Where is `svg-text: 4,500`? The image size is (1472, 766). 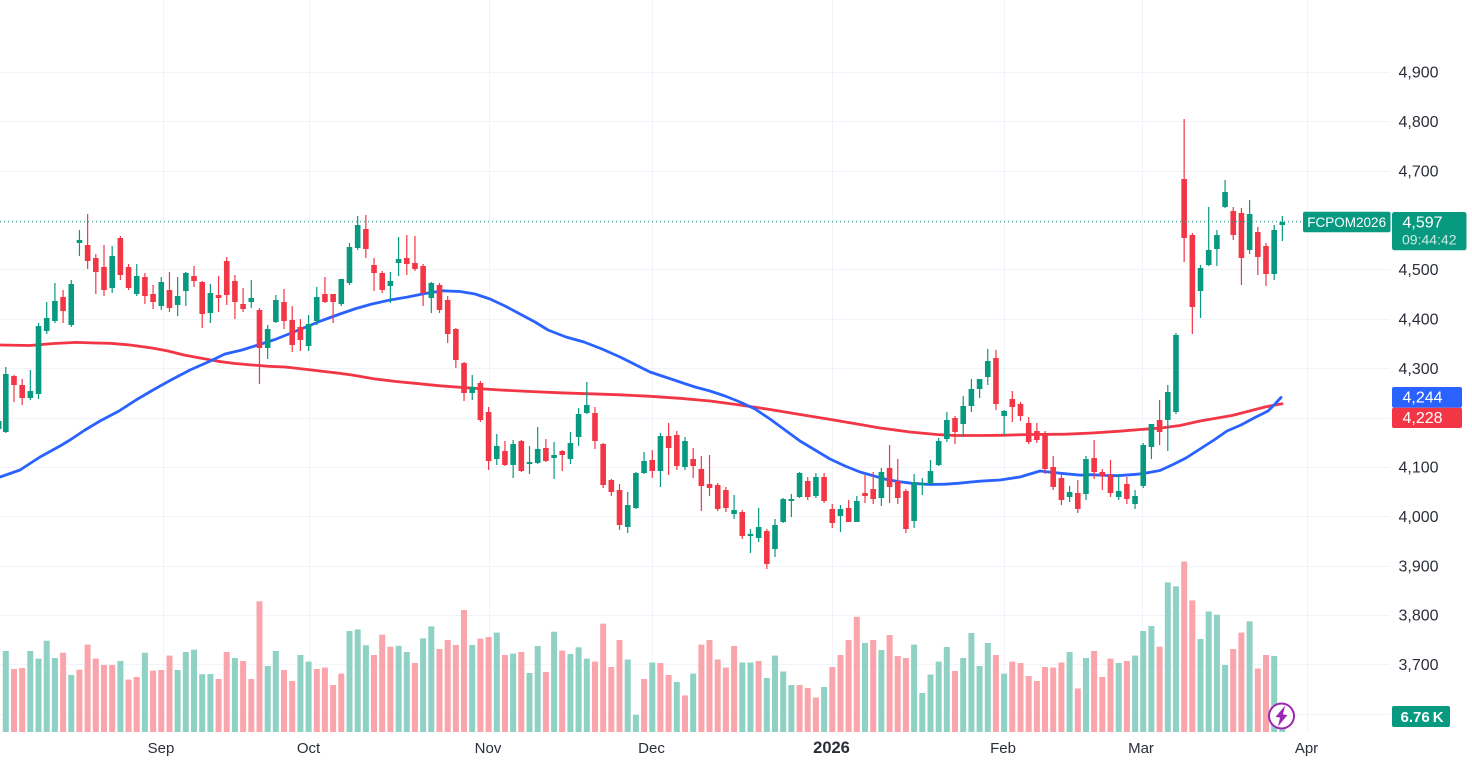 svg-text: 4,500 is located at coordinates (1419, 270).